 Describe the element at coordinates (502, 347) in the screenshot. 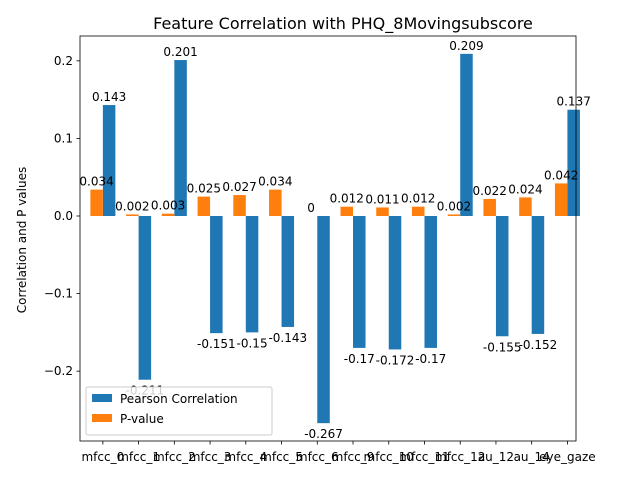

I see `pearson-value-label-au_12: -0.155` at that location.